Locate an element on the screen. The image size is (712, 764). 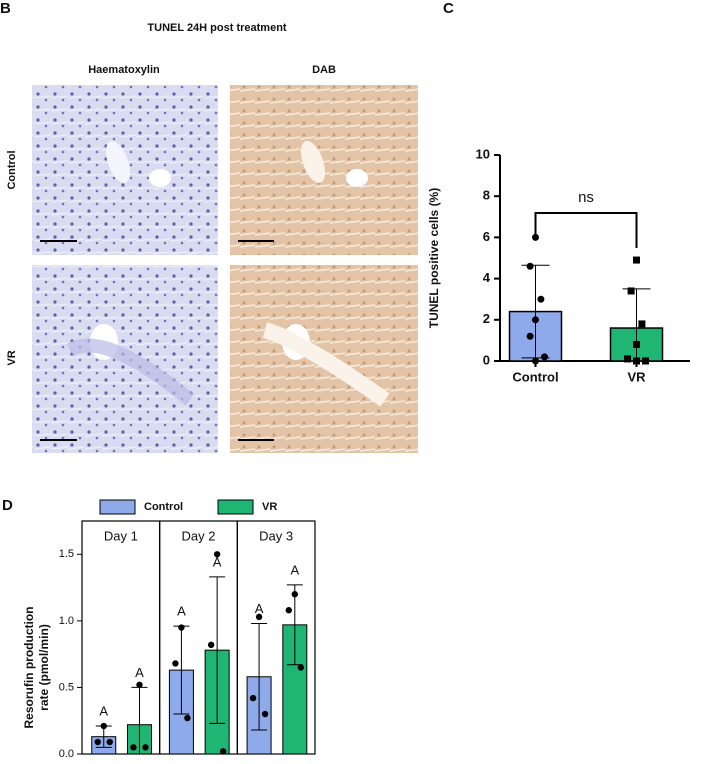
y-tick-label: 0 is located at coordinates (486, 359).